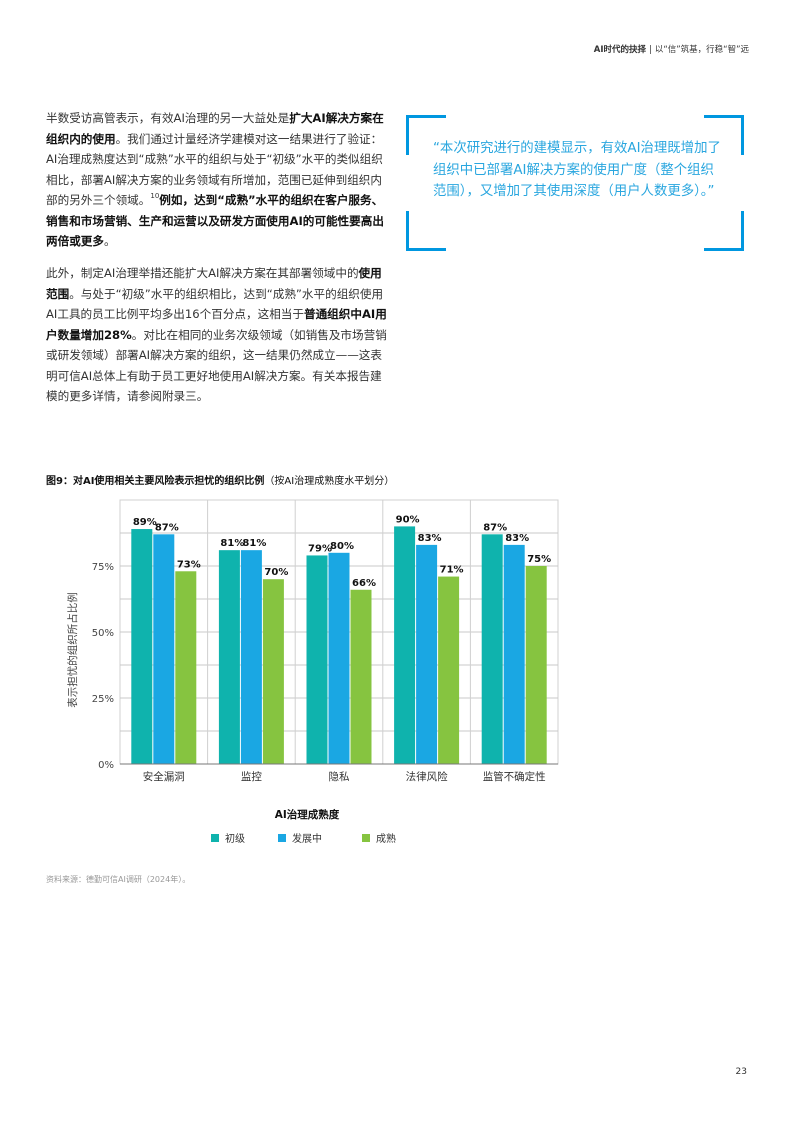 The width and height of the screenshot is (793, 1121). I want to click on quote-bracket-right-bottom, so click(742, 231).